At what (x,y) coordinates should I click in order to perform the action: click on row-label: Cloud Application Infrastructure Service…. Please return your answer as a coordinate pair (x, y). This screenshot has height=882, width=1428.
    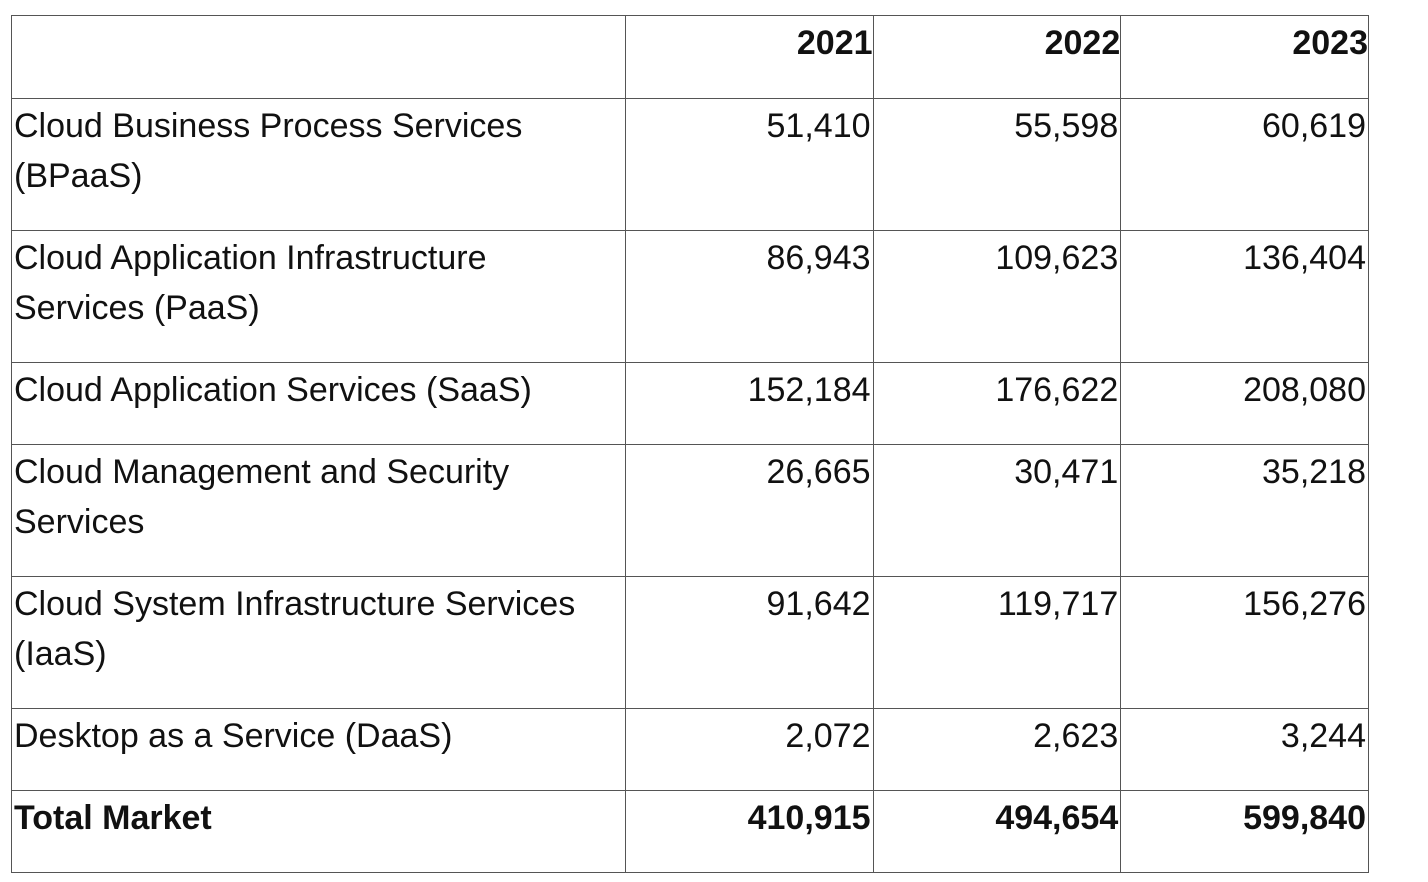
    Looking at the image, I should click on (318, 296).